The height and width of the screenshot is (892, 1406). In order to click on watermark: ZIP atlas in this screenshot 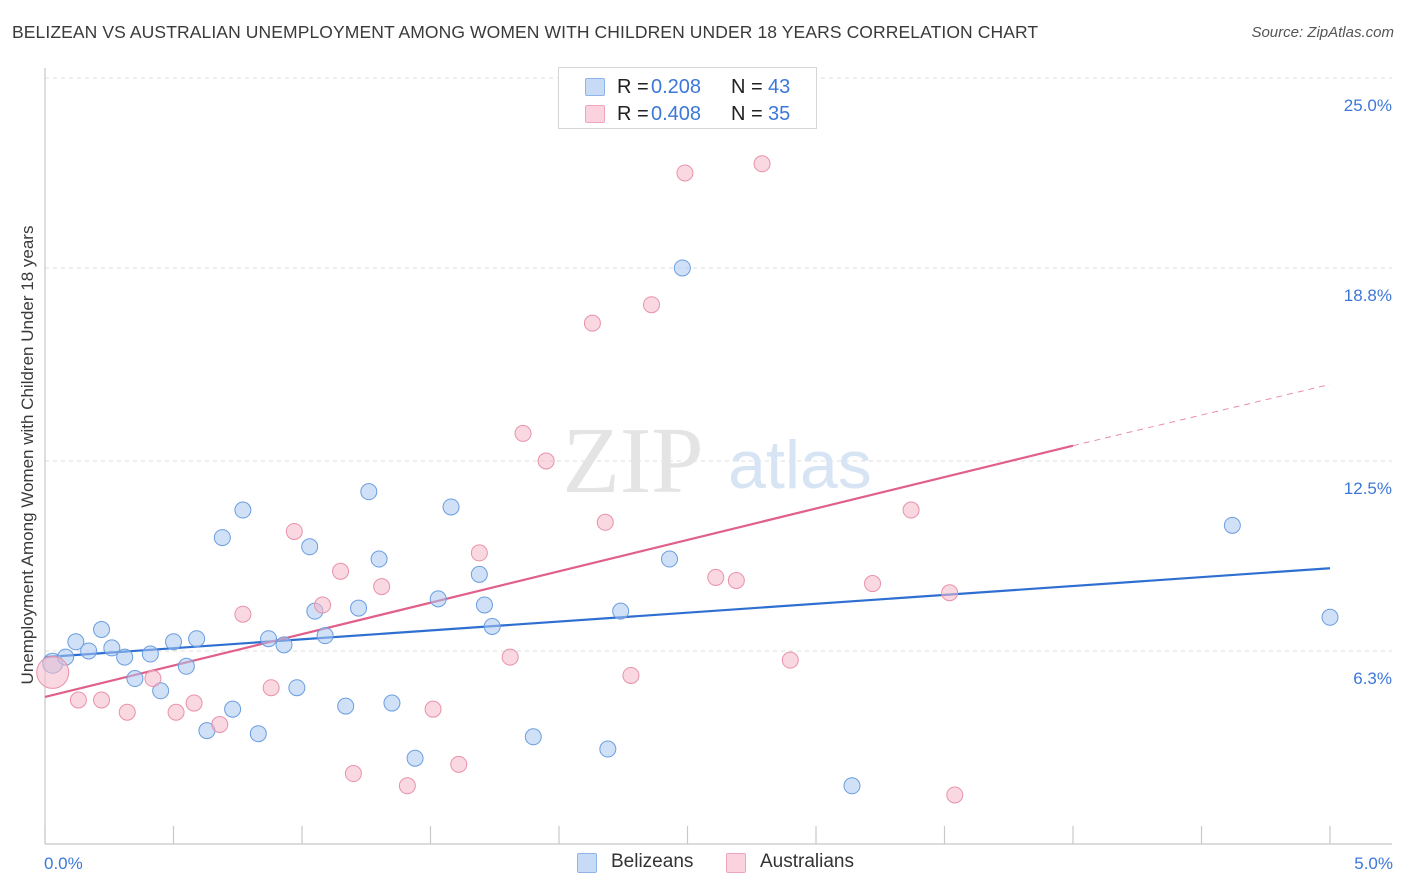, I will do `click(717, 461)`.